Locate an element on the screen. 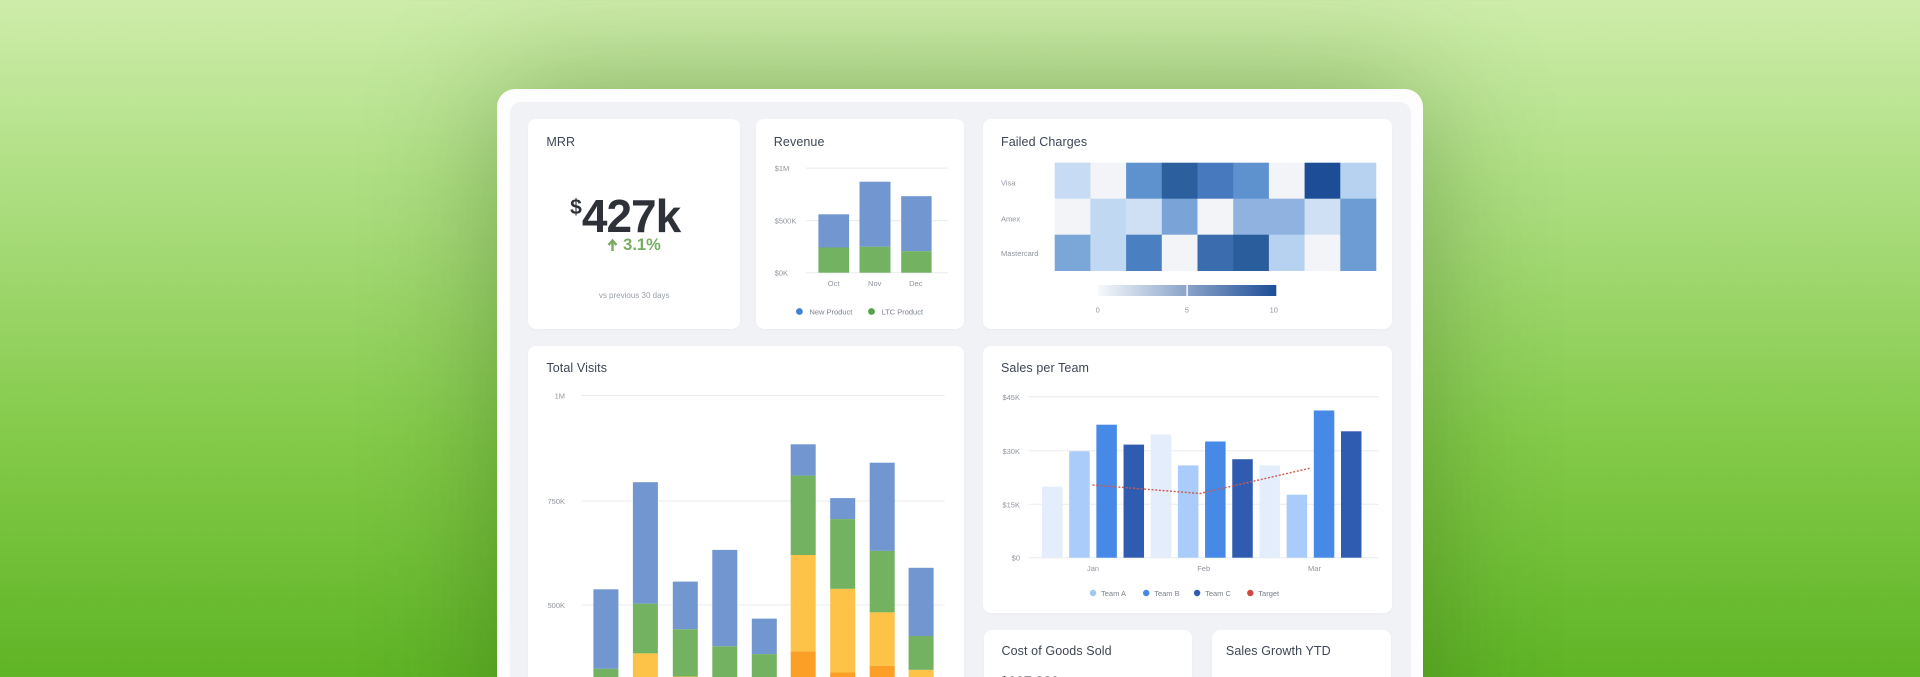  svg-text: Nov is located at coordinates (875, 282).